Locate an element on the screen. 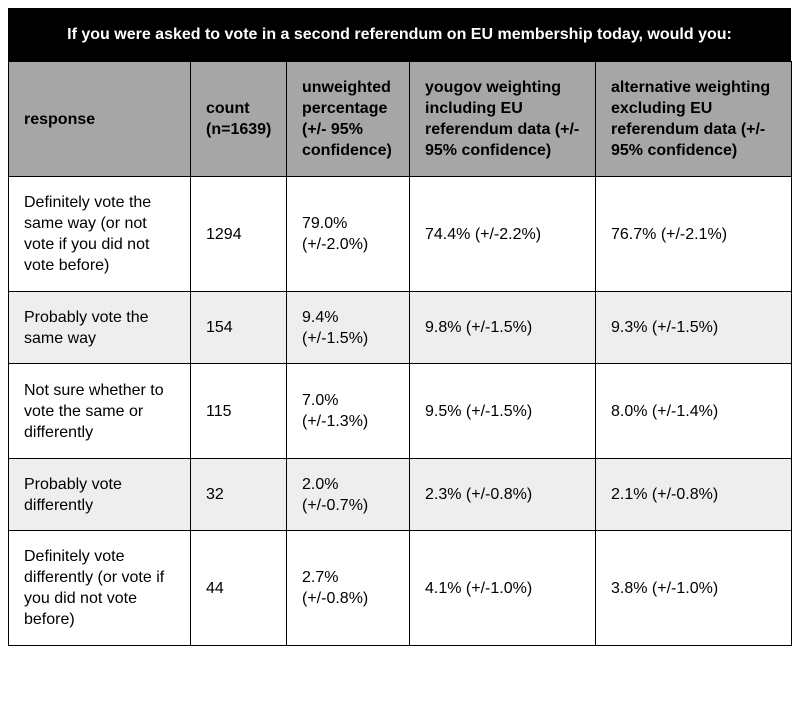  cell-yougov: 2.3% (+/-0.8%) is located at coordinates (502, 494).